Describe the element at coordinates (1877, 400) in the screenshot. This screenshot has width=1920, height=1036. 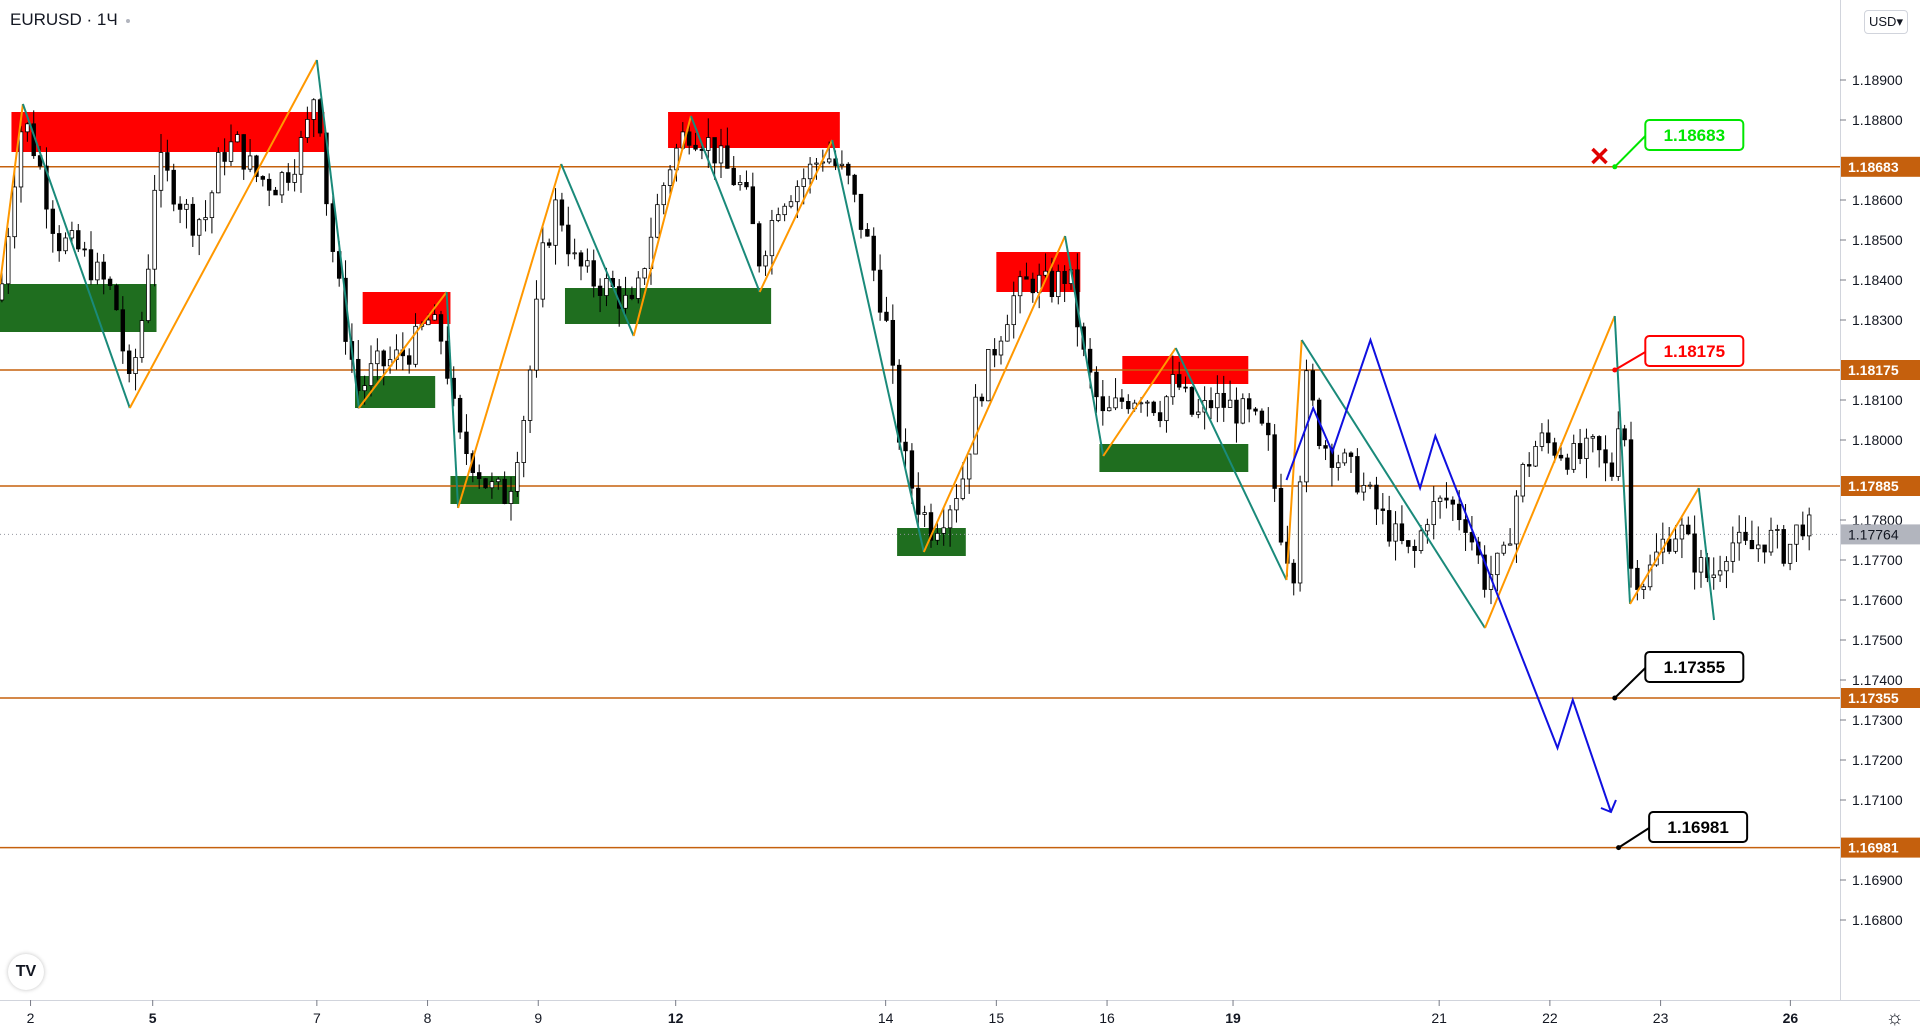
I see `price-tick-label: 1.18100` at that location.